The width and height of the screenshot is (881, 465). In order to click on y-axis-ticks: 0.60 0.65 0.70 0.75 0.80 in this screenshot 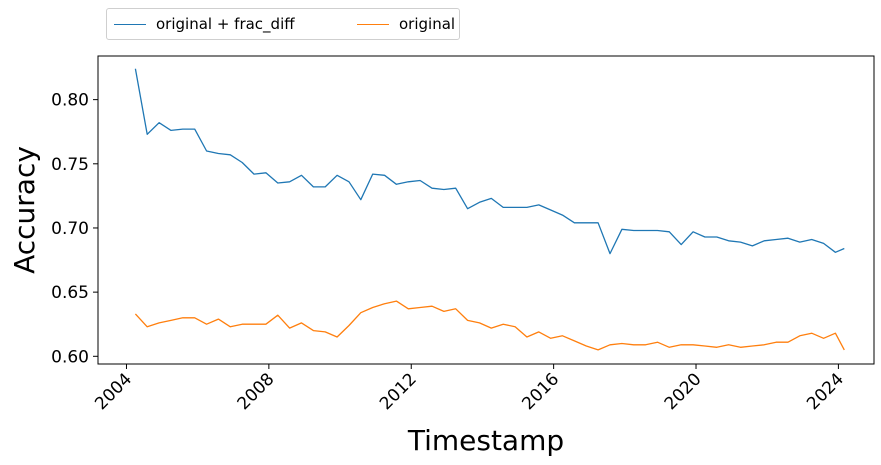, I will do `click(74, 229)`.